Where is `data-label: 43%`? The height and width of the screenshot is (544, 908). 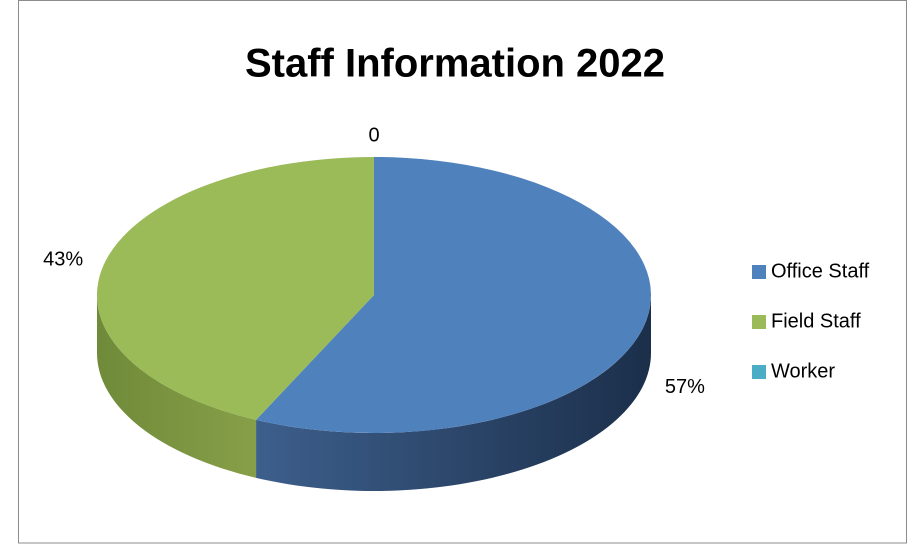
data-label: 43% is located at coordinates (63, 260).